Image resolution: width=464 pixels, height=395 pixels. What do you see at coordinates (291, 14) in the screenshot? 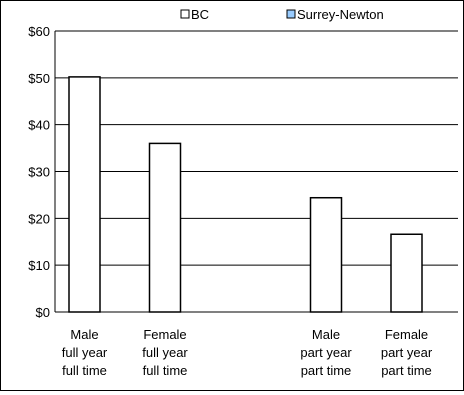
I see `legend-swatch-surrey-newton` at bounding box center [291, 14].